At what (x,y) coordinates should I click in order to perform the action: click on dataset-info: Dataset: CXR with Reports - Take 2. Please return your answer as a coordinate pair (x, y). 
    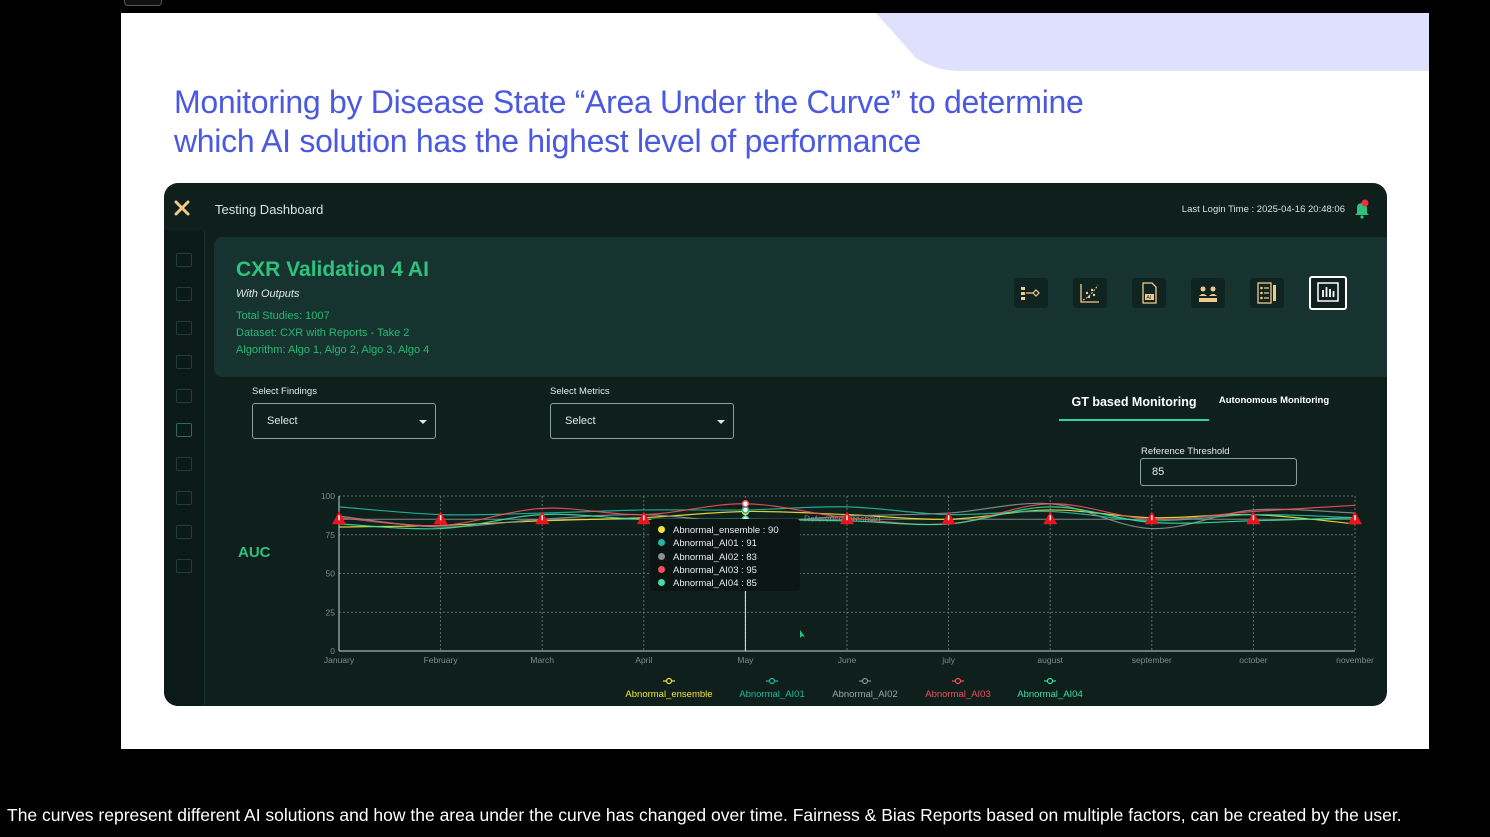
    Looking at the image, I should click on (323, 333).